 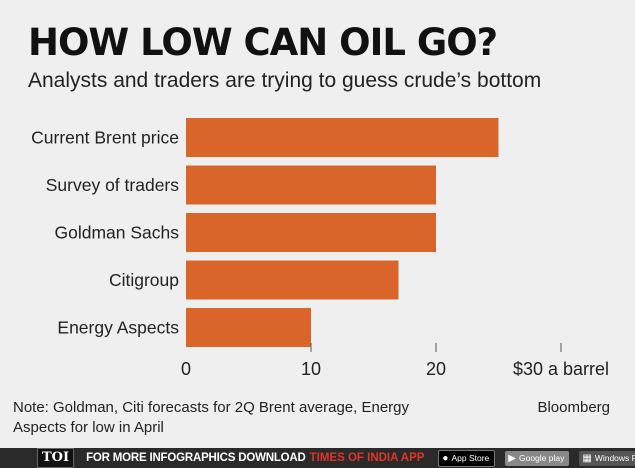 I want to click on category-label: Citigroup, so click(x=144, y=280).